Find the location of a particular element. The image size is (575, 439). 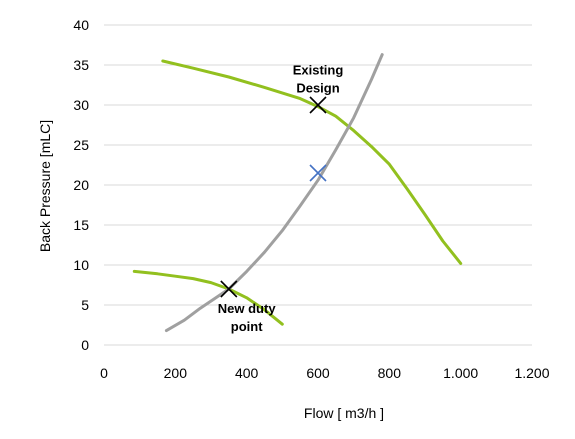

annotation-label: Existing Design is located at coordinates (318, 79).